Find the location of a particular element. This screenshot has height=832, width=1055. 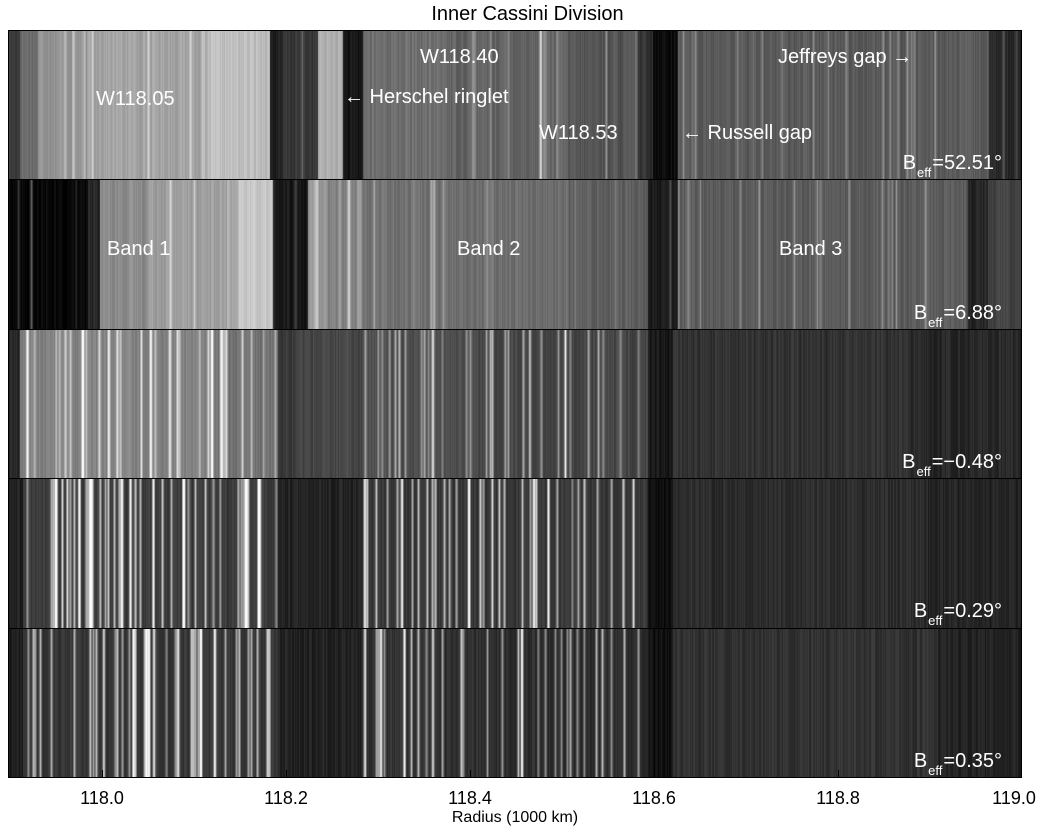

x-tick-label: 118.6 is located at coordinates (654, 798).